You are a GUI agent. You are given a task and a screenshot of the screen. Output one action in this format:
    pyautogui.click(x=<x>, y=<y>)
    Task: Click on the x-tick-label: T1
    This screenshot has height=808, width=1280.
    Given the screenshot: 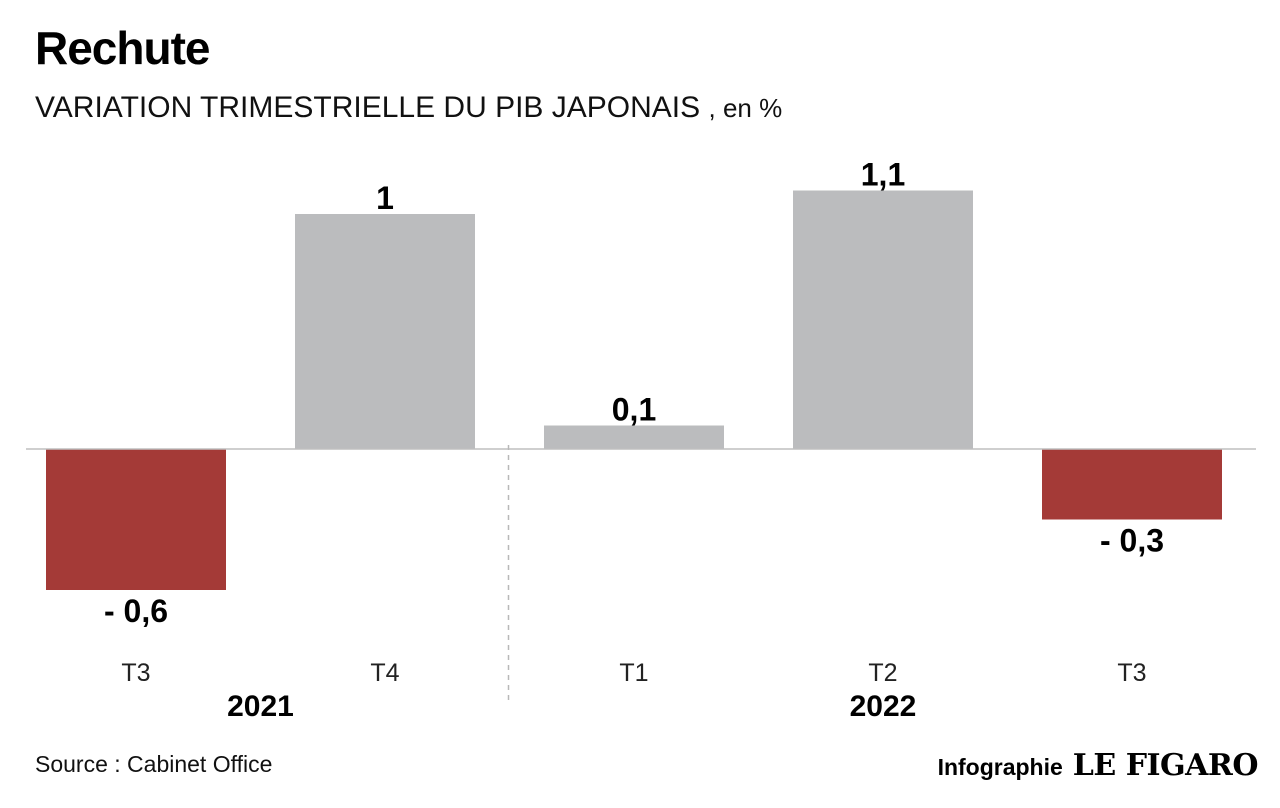 What is the action you would take?
    pyautogui.click(x=633, y=673)
    